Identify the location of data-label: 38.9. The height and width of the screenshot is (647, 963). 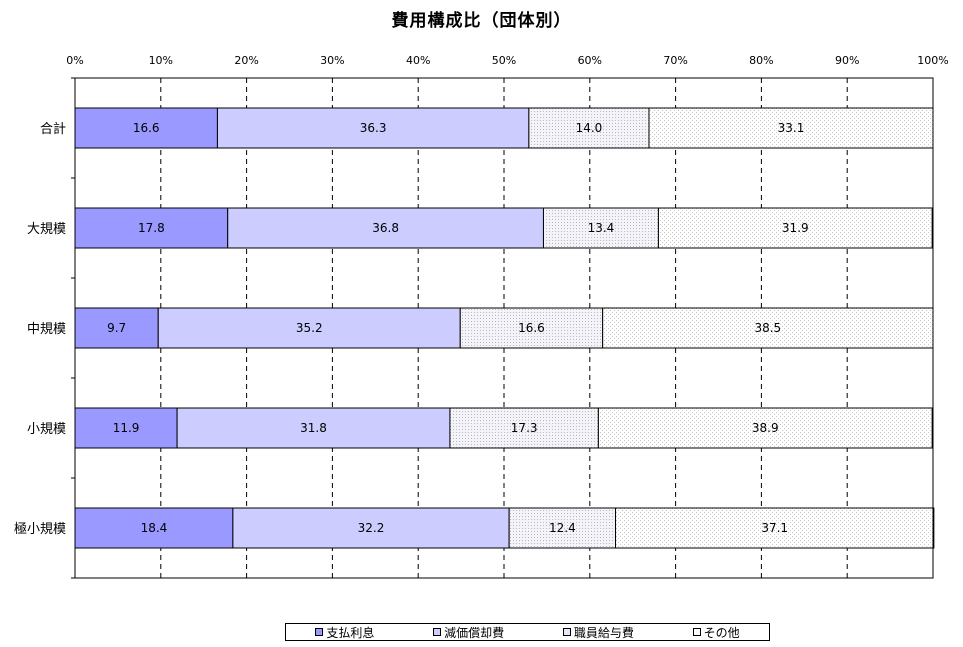
(765, 428).